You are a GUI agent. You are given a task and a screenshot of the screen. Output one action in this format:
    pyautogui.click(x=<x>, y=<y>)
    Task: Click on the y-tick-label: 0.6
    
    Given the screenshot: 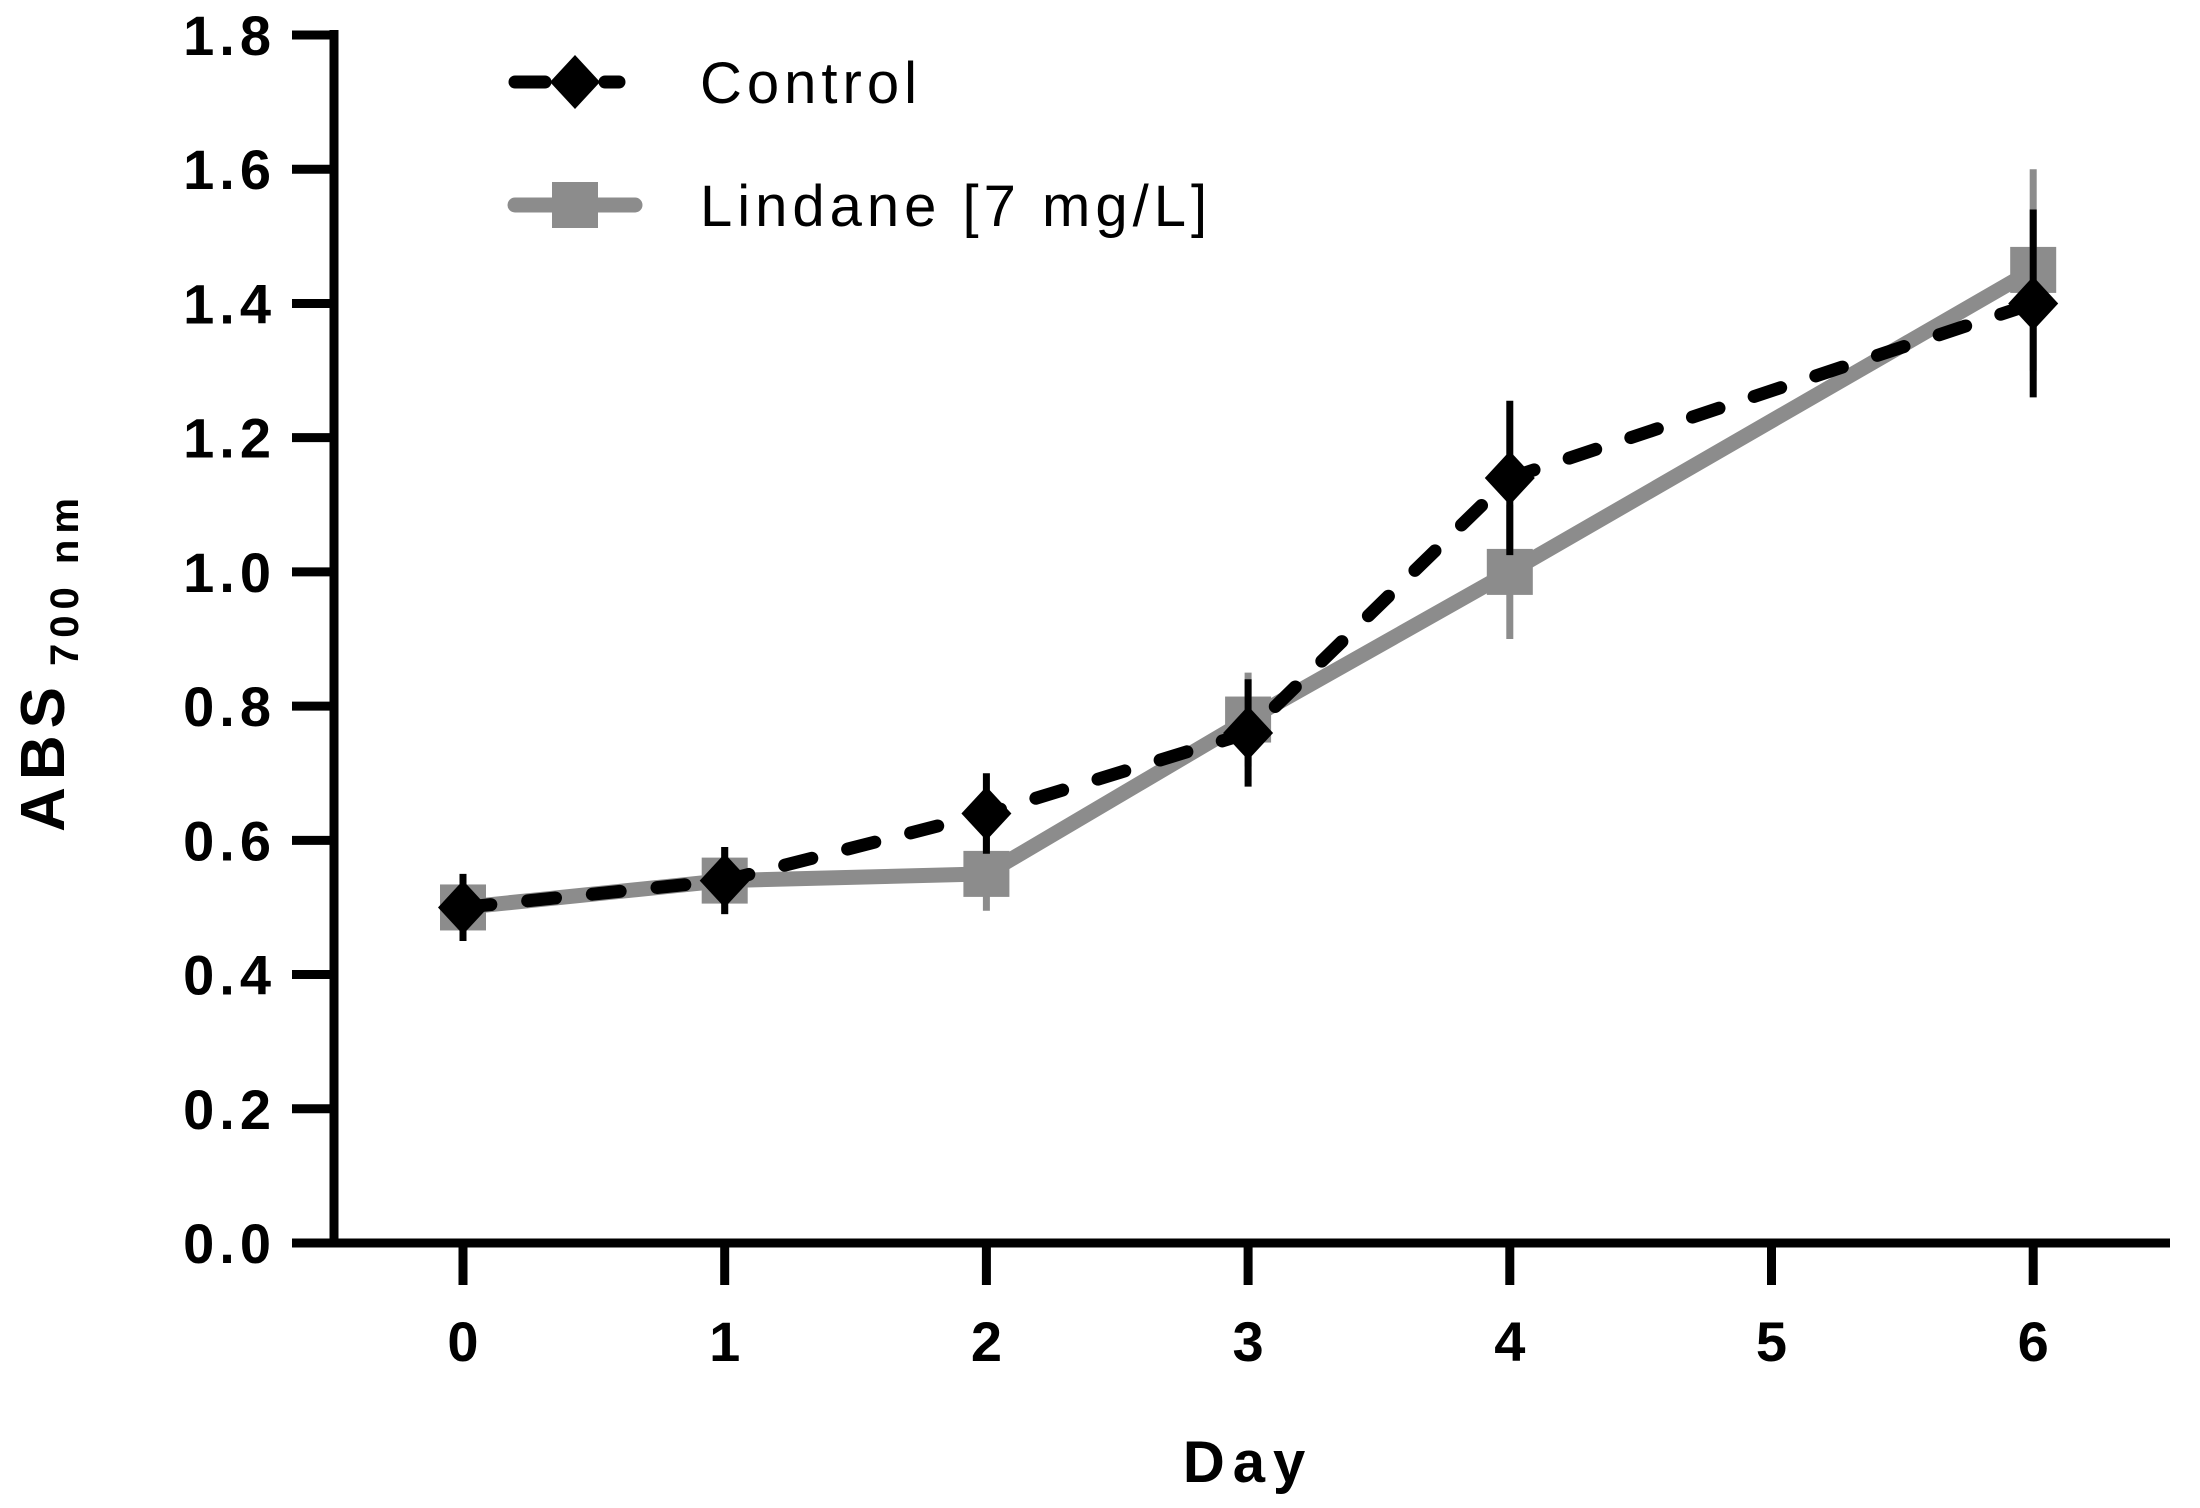 What is the action you would take?
    pyautogui.click(x=229, y=840)
    